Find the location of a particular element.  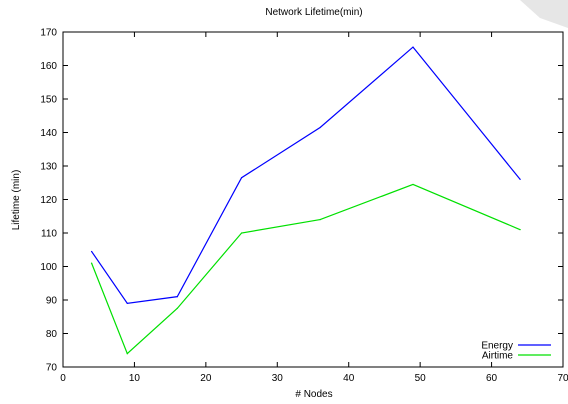

x-tick-label: 0 is located at coordinates (63, 378).